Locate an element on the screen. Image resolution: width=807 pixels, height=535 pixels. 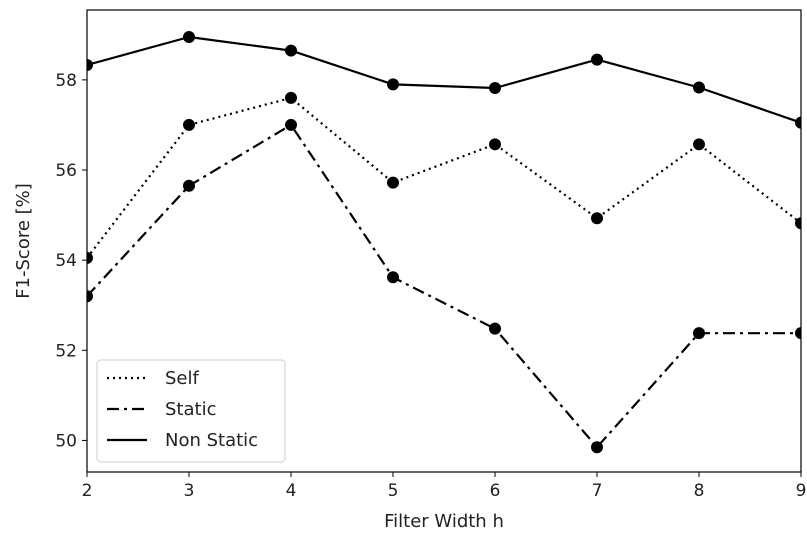
legend-label-self: Self is located at coordinates (182, 378).